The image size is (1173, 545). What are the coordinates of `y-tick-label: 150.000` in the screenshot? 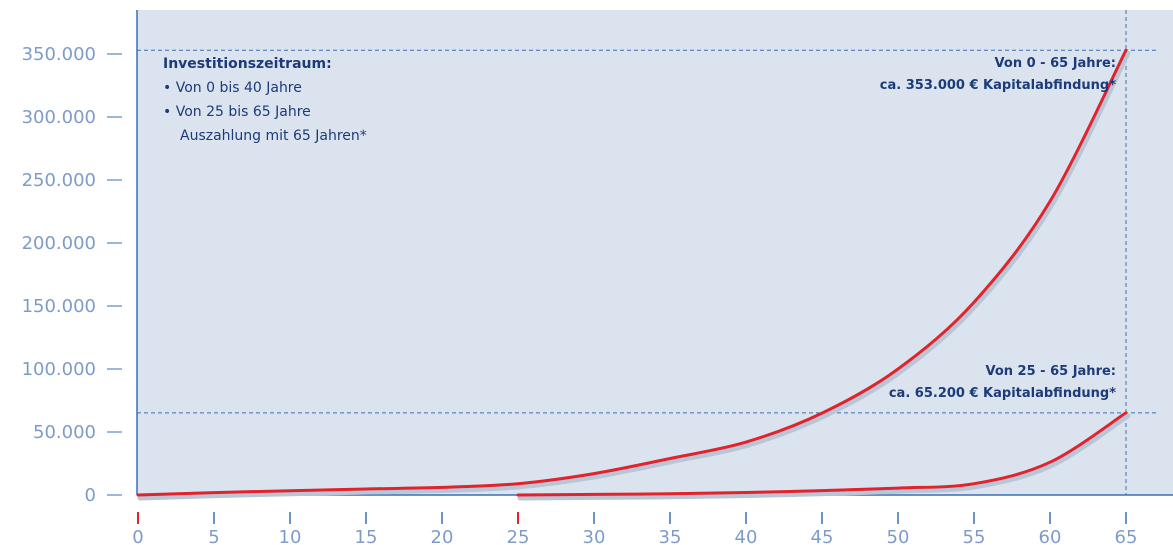 It's located at (59, 306).